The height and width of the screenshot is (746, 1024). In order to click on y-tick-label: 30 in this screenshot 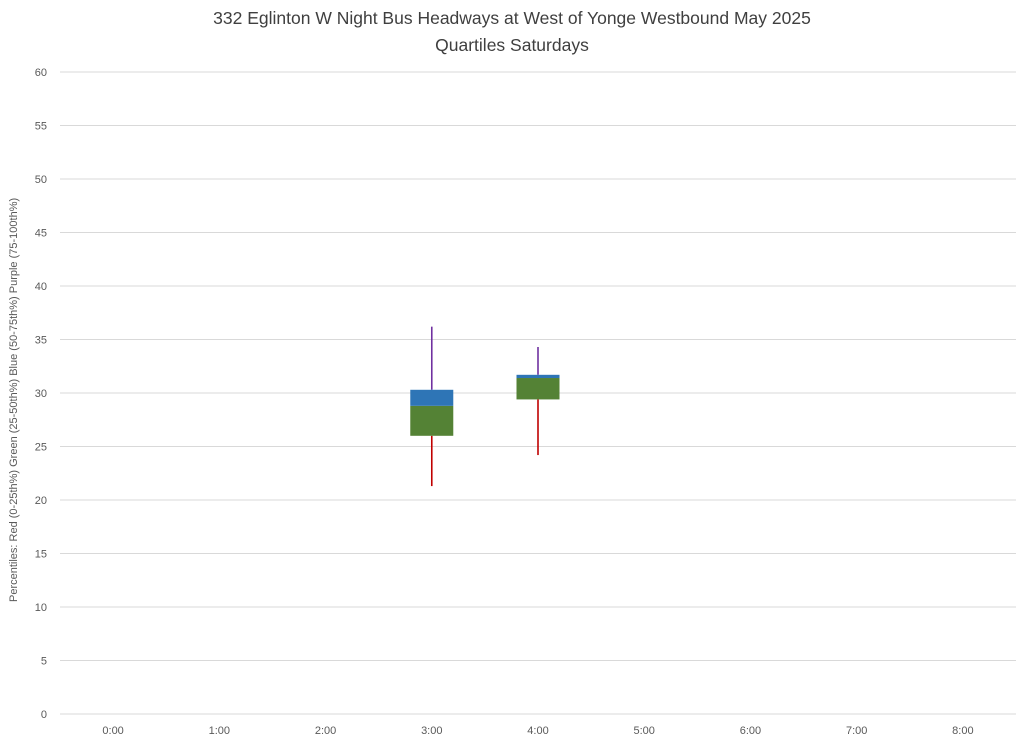, I will do `click(41, 394)`.